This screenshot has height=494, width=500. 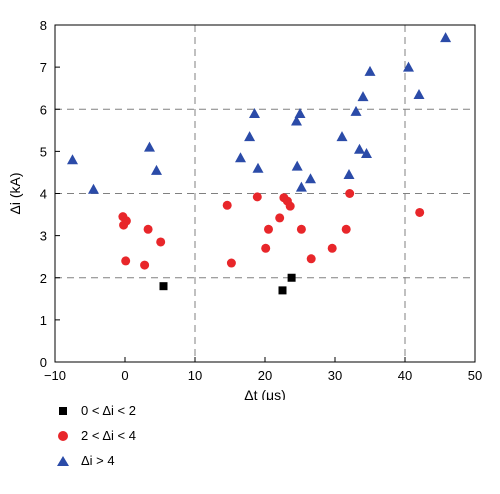 What do you see at coordinates (108, 410) in the screenshot?
I see `legend-label: 0 < Δi < 2` at bounding box center [108, 410].